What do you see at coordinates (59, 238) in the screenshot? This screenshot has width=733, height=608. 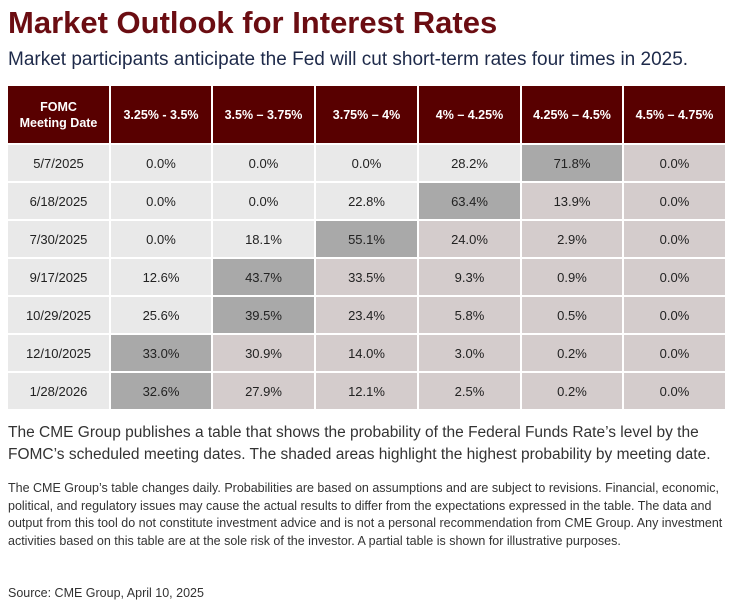 I see `meeting-date-cell: 7/30/2025` at bounding box center [59, 238].